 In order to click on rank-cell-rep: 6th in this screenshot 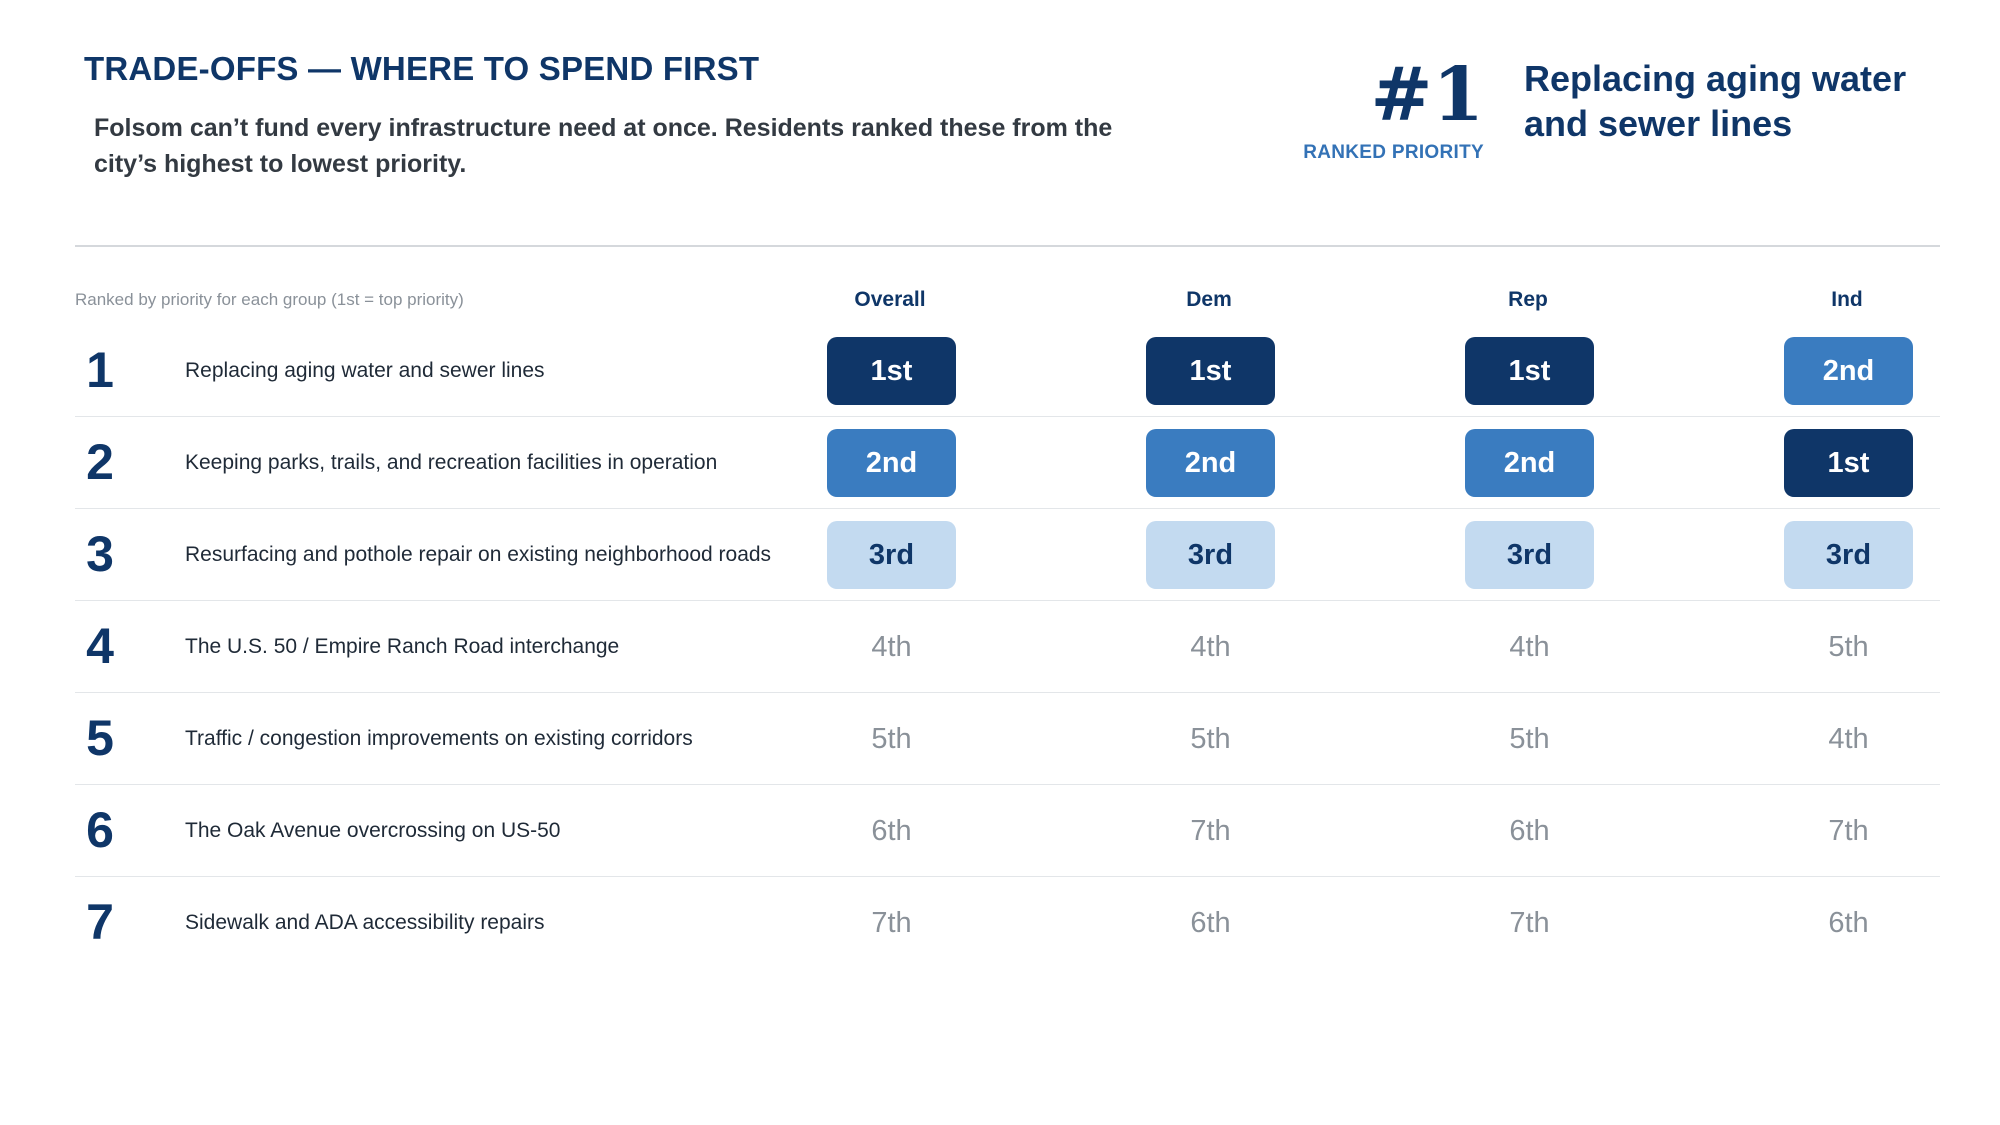, I will do `click(1529, 830)`.